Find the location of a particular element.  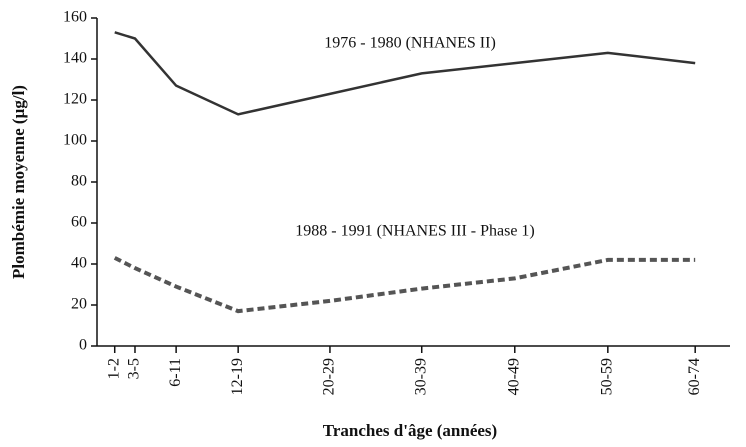

x-tick-label: 20-29 is located at coordinates (329, 376).